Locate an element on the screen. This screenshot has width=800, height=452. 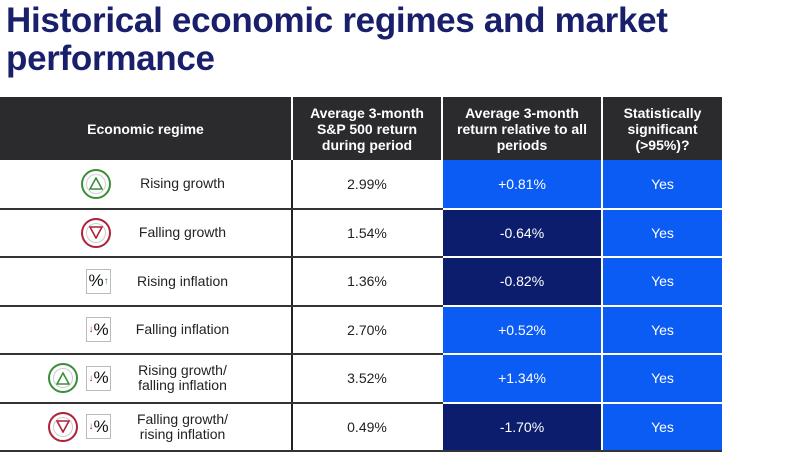
relative-return-cell: -0.64% is located at coordinates (522, 233).